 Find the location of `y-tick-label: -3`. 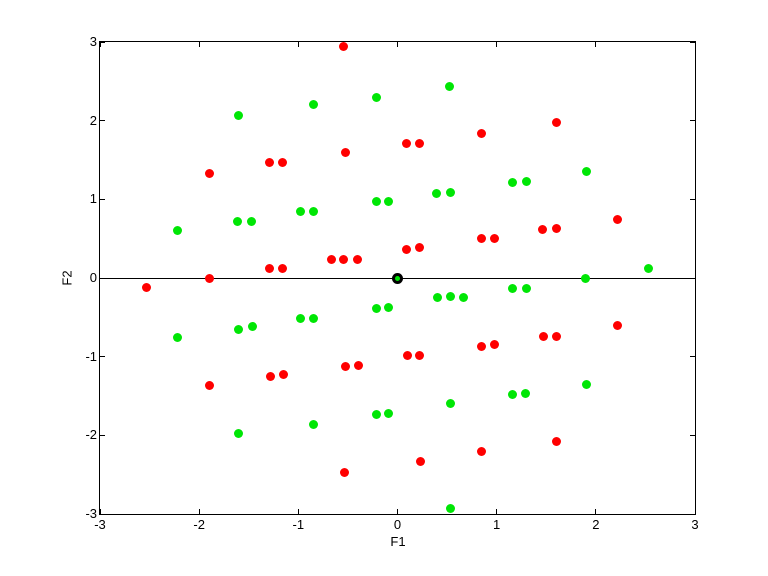

y-tick-label: -3 is located at coordinates (91, 513).